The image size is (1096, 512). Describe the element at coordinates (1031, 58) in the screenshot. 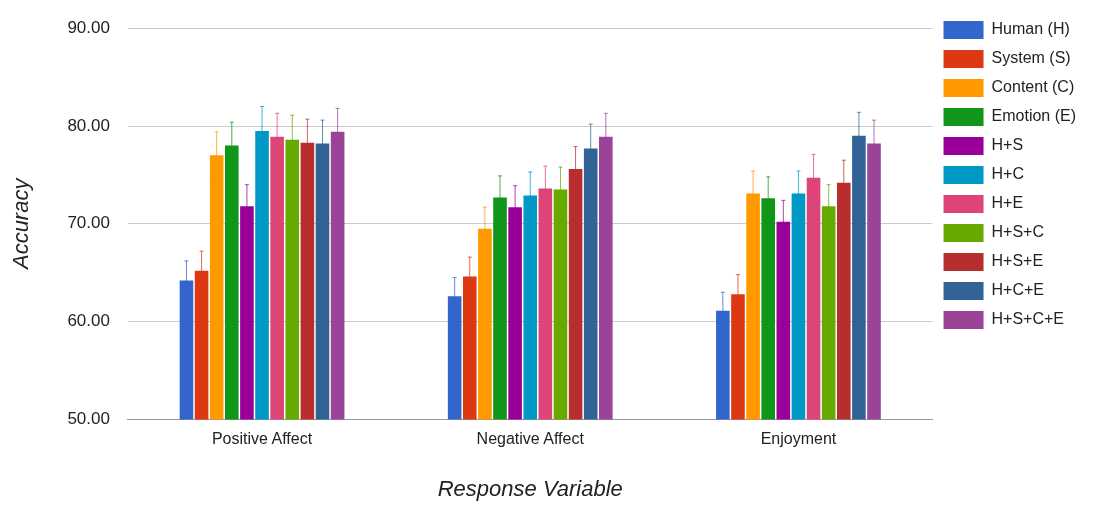

I see `legend-label: System (S)` at that location.